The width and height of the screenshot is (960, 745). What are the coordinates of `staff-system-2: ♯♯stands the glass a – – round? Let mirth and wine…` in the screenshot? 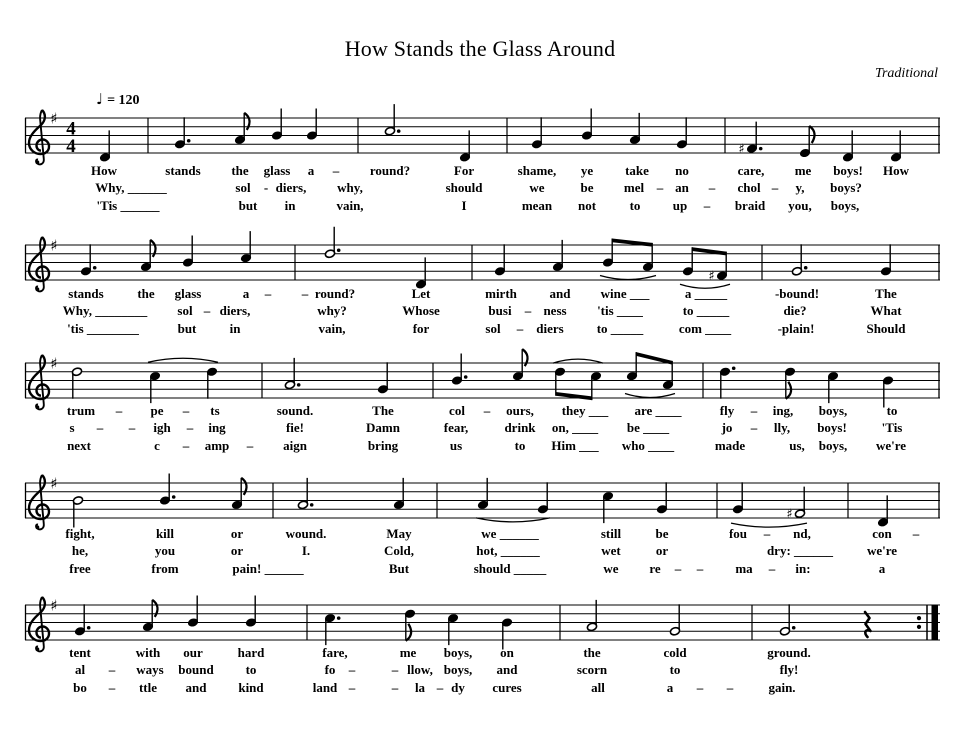 It's located at (482, 281).